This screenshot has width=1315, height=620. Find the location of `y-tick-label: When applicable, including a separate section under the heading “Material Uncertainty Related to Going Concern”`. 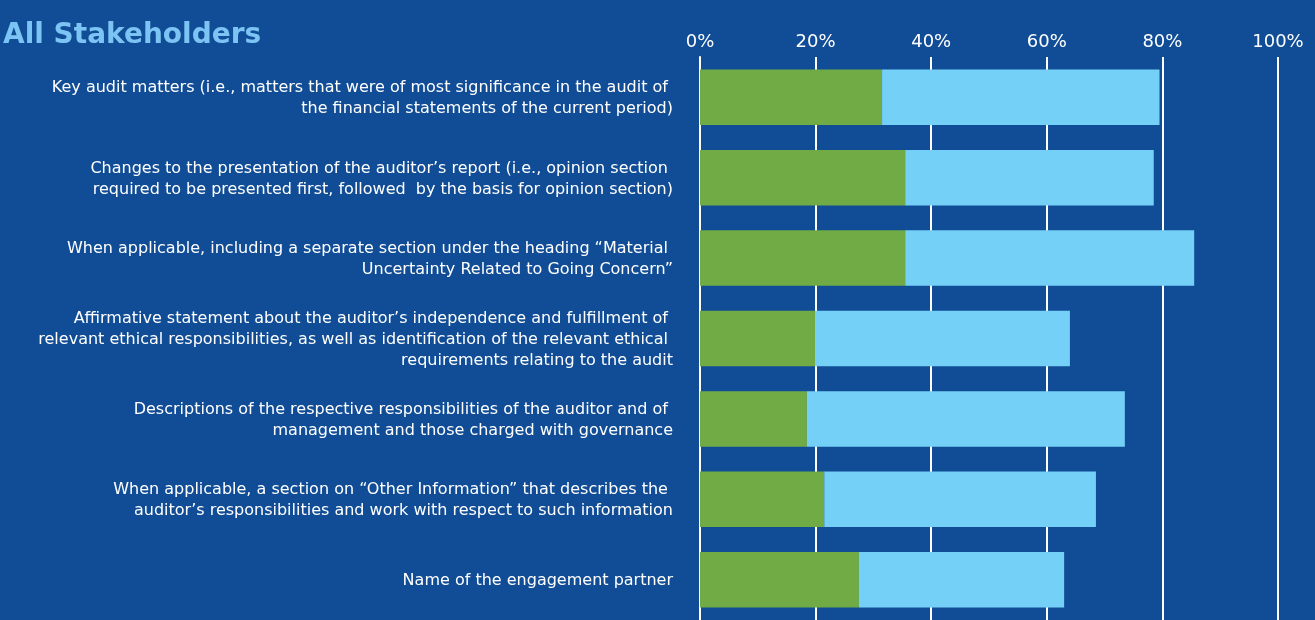

y-tick-label: When applicable, including a separate section under the heading “Material Uncertainty Related to Going Concern” is located at coordinates (370, 258).